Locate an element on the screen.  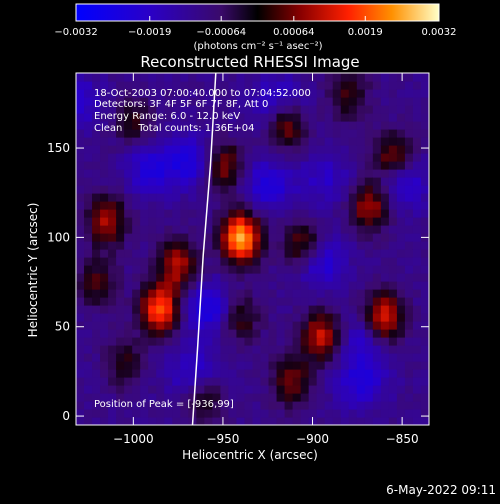
annotation-clean-counts: Clean Total counts: 1.36E+04 is located at coordinates (174, 128).